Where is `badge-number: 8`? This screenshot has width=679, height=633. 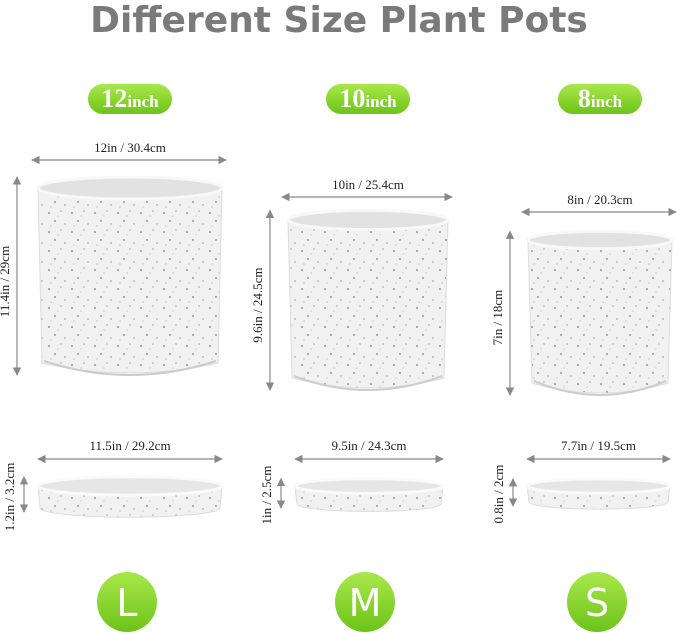
badge-number: 8 is located at coordinates (584, 98).